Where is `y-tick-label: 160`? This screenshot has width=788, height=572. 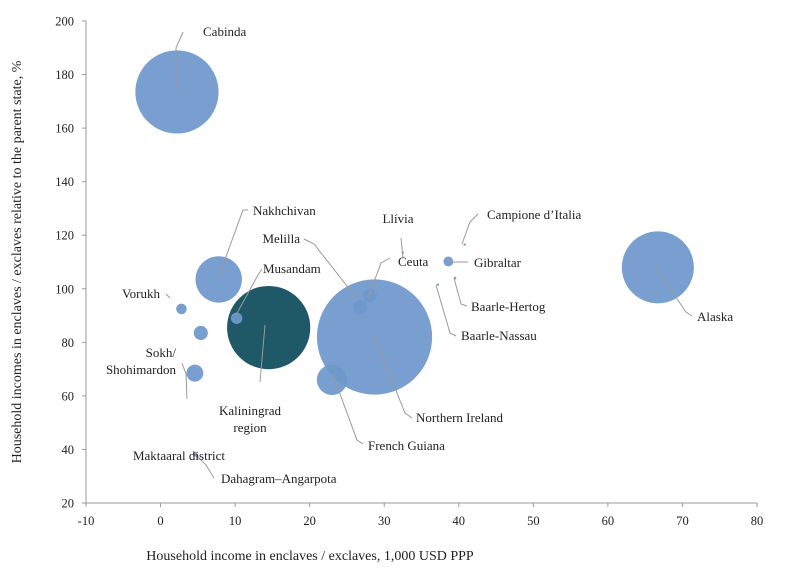
y-tick-label: 160 is located at coordinates (64, 129).